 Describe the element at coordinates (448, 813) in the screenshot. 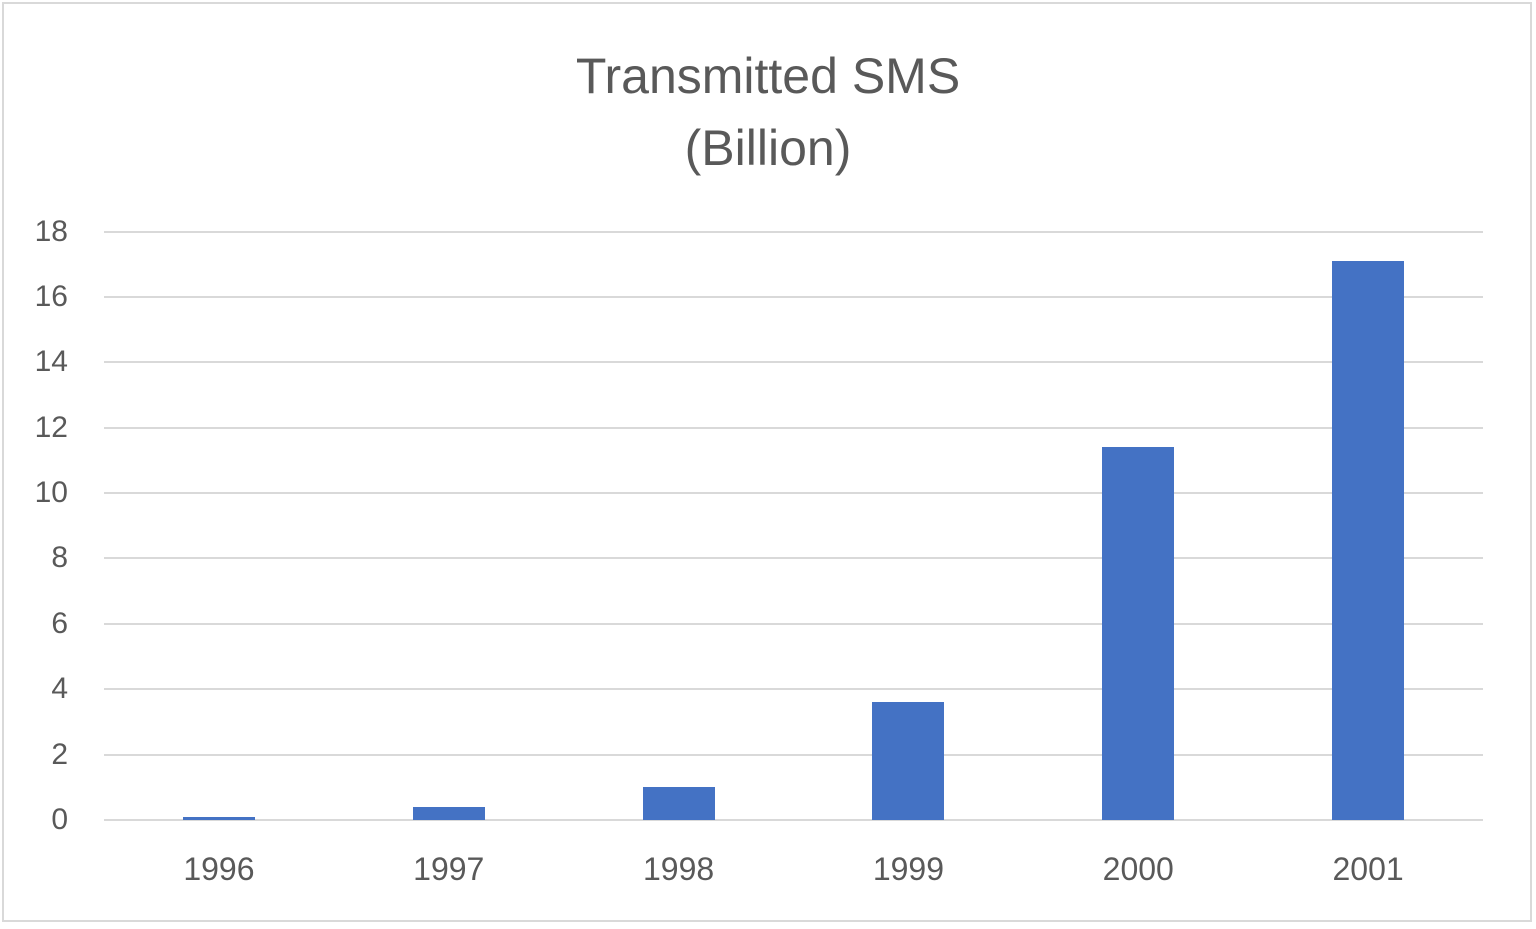

I see `bar-1997` at that location.